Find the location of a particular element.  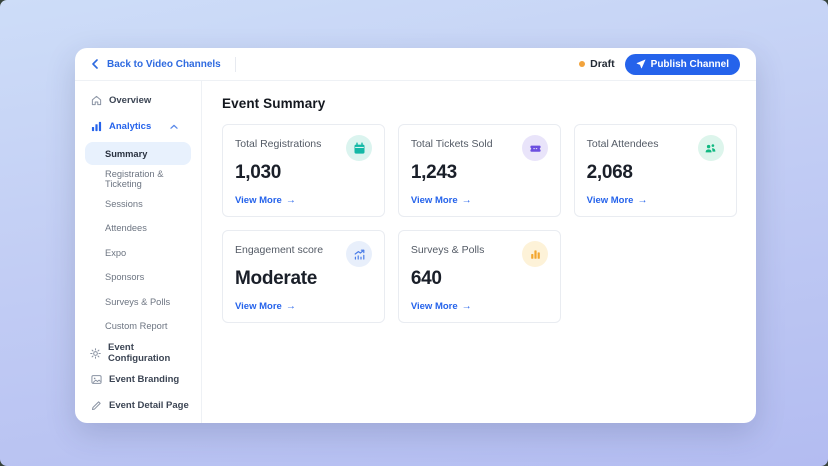

card-value: Moderate is located at coordinates (276, 278).